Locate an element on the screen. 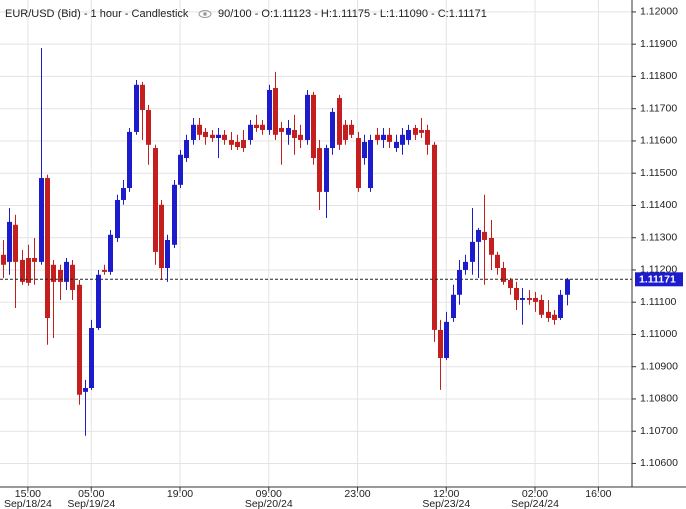 The image size is (686, 509). x-tick-label: 05:00 is located at coordinates (91, 494).